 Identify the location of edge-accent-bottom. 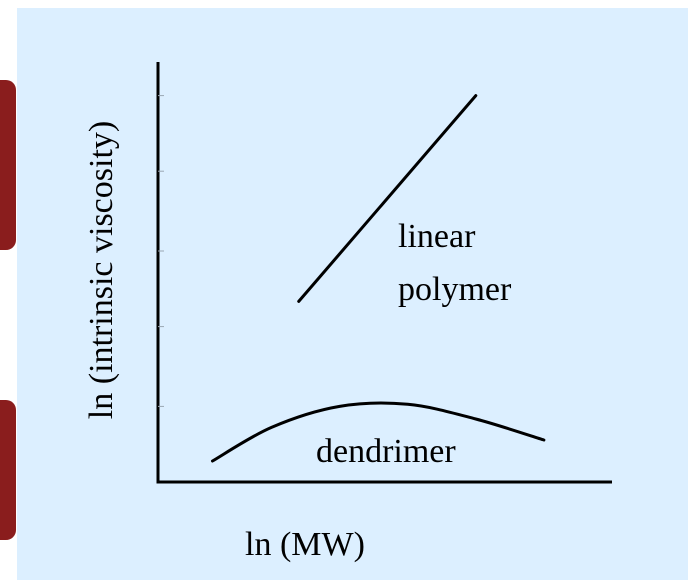
(8, 470).